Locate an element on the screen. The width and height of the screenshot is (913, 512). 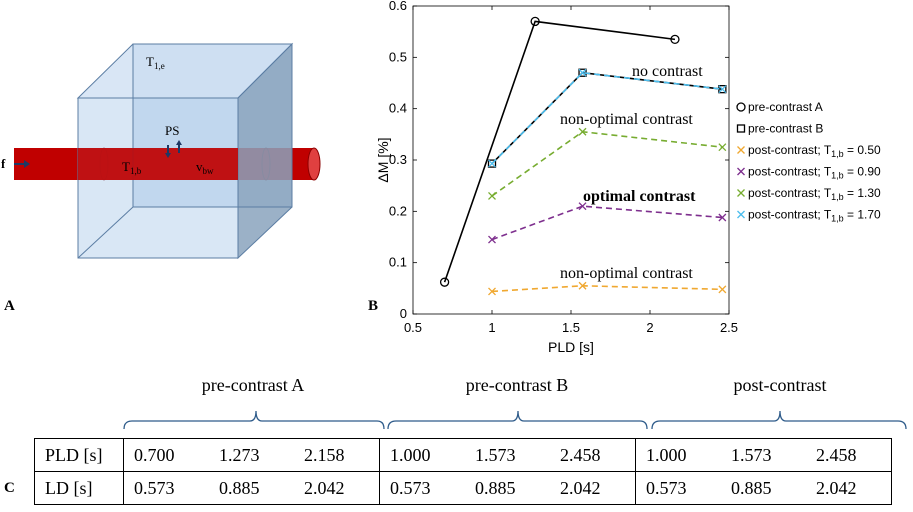
y-axis-label: ΔM [%] is located at coordinates (383, 159).